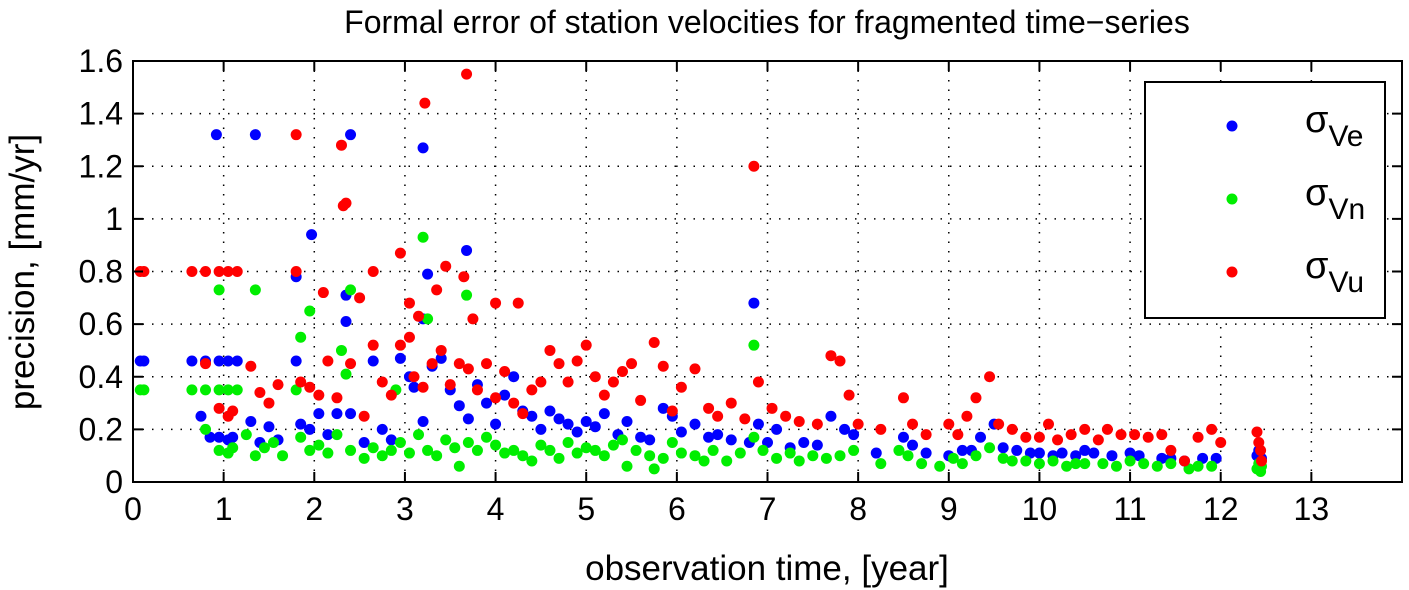  Describe the element at coordinates (1265, 200) in the screenshot. I see `legend-box` at that location.